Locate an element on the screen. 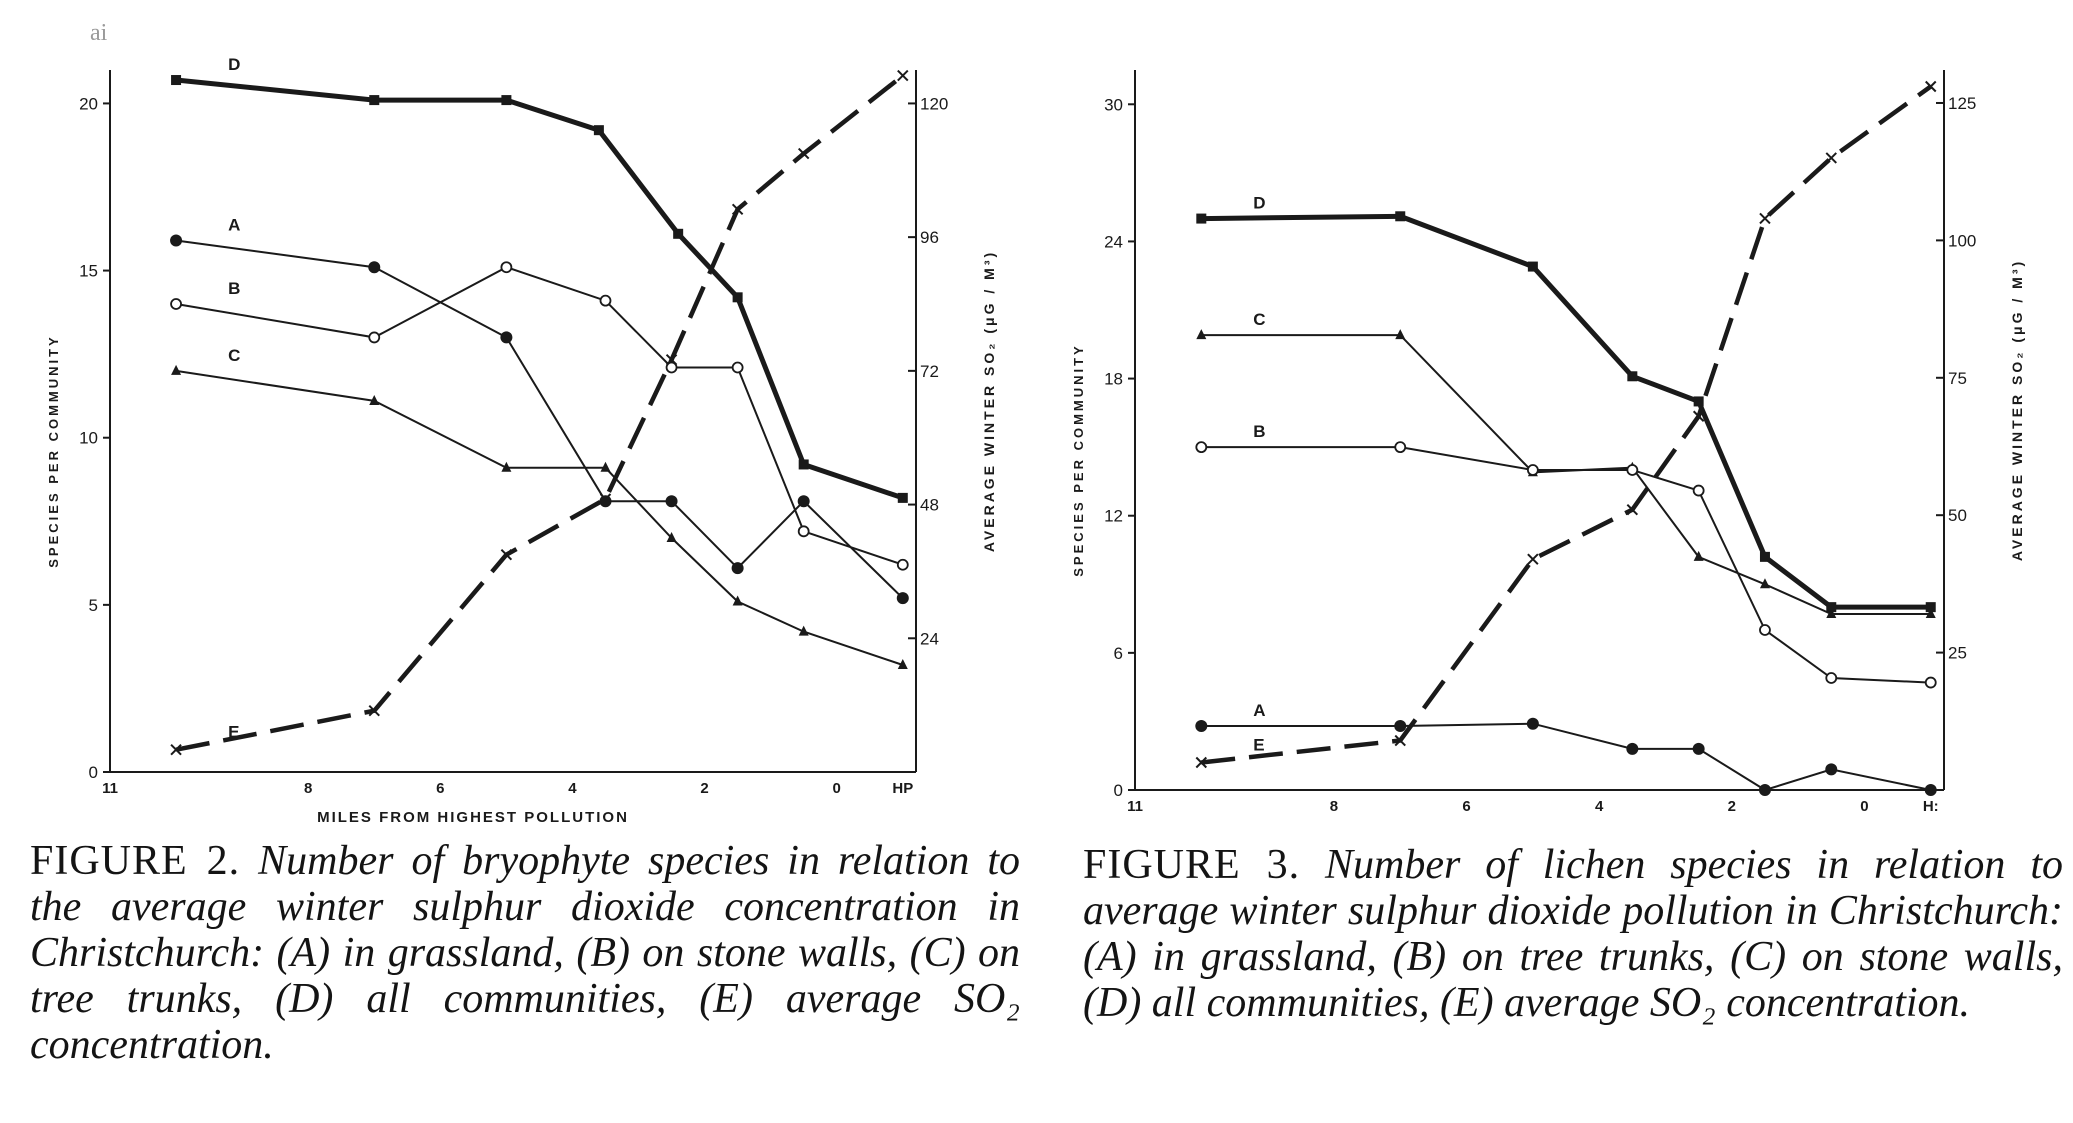 This screenshot has width=2073, height=1123. left-tick-label: 6 is located at coordinates (1118, 653).